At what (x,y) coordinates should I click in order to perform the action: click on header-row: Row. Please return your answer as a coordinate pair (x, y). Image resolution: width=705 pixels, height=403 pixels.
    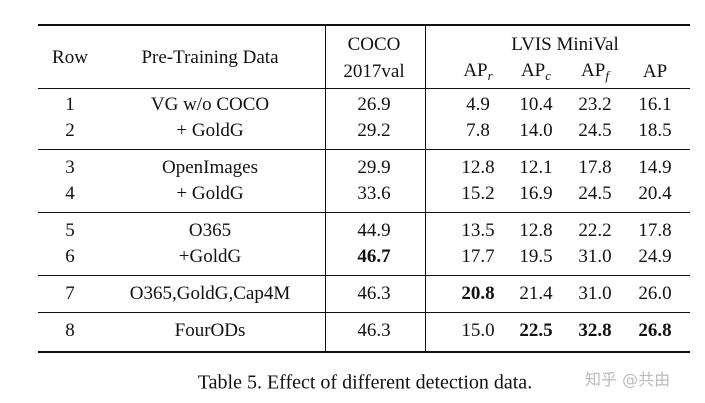
    Looking at the image, I should click on (70, 57).